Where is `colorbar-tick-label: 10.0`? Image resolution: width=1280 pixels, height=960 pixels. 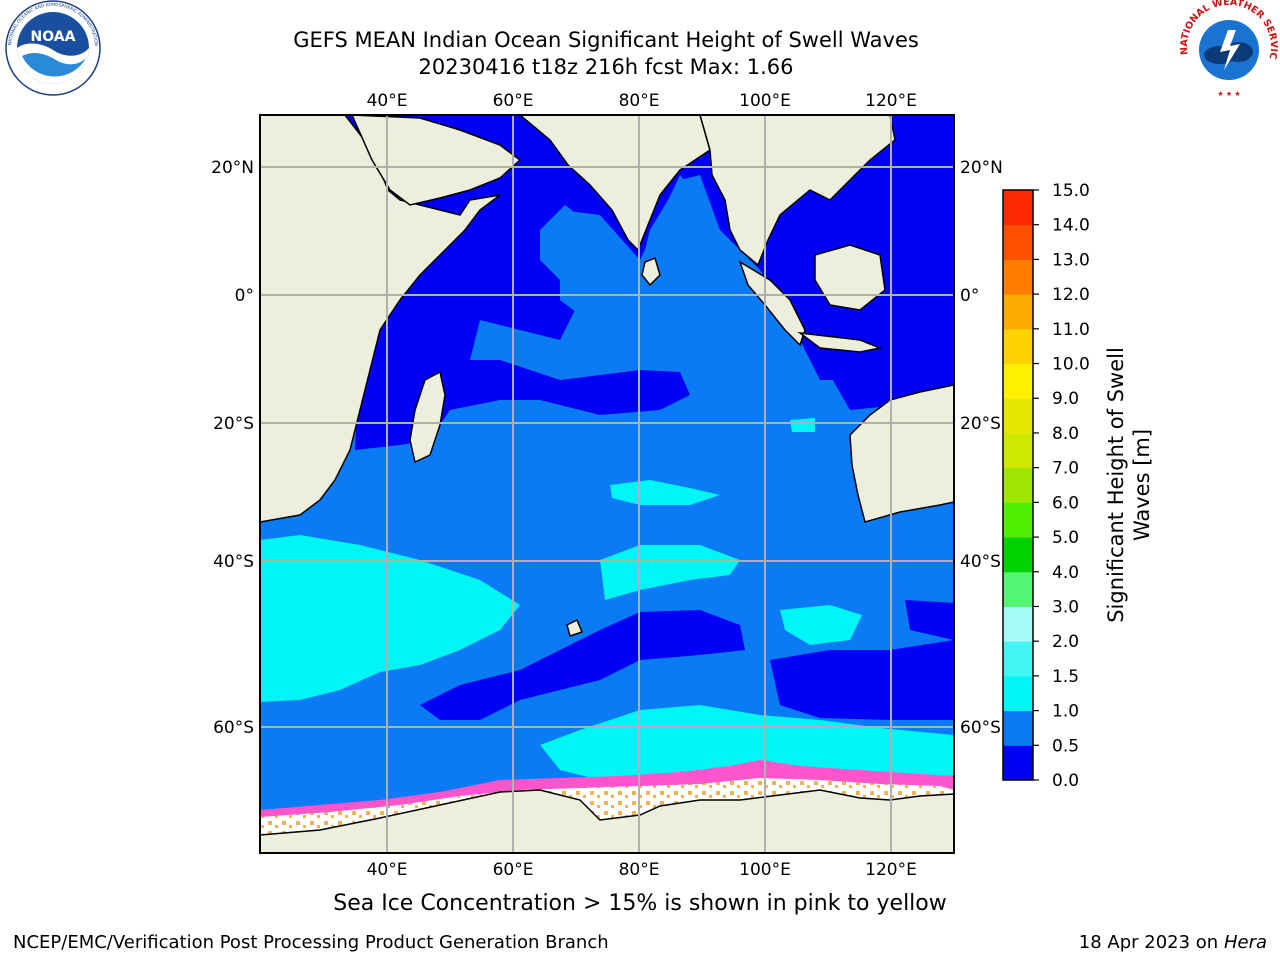 colorbar-tick-label: 10.0 is located at coordinates (1071, 365).